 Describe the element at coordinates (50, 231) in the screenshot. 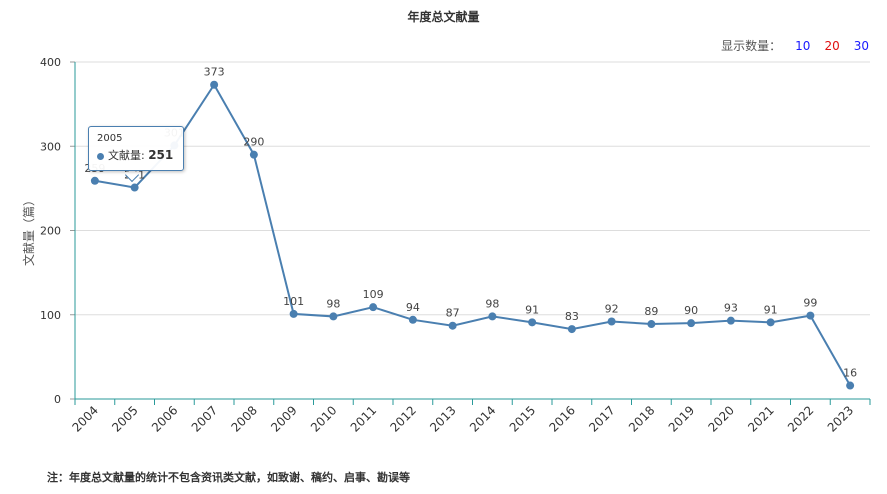

I see `y-tick-label: 200` at that location.